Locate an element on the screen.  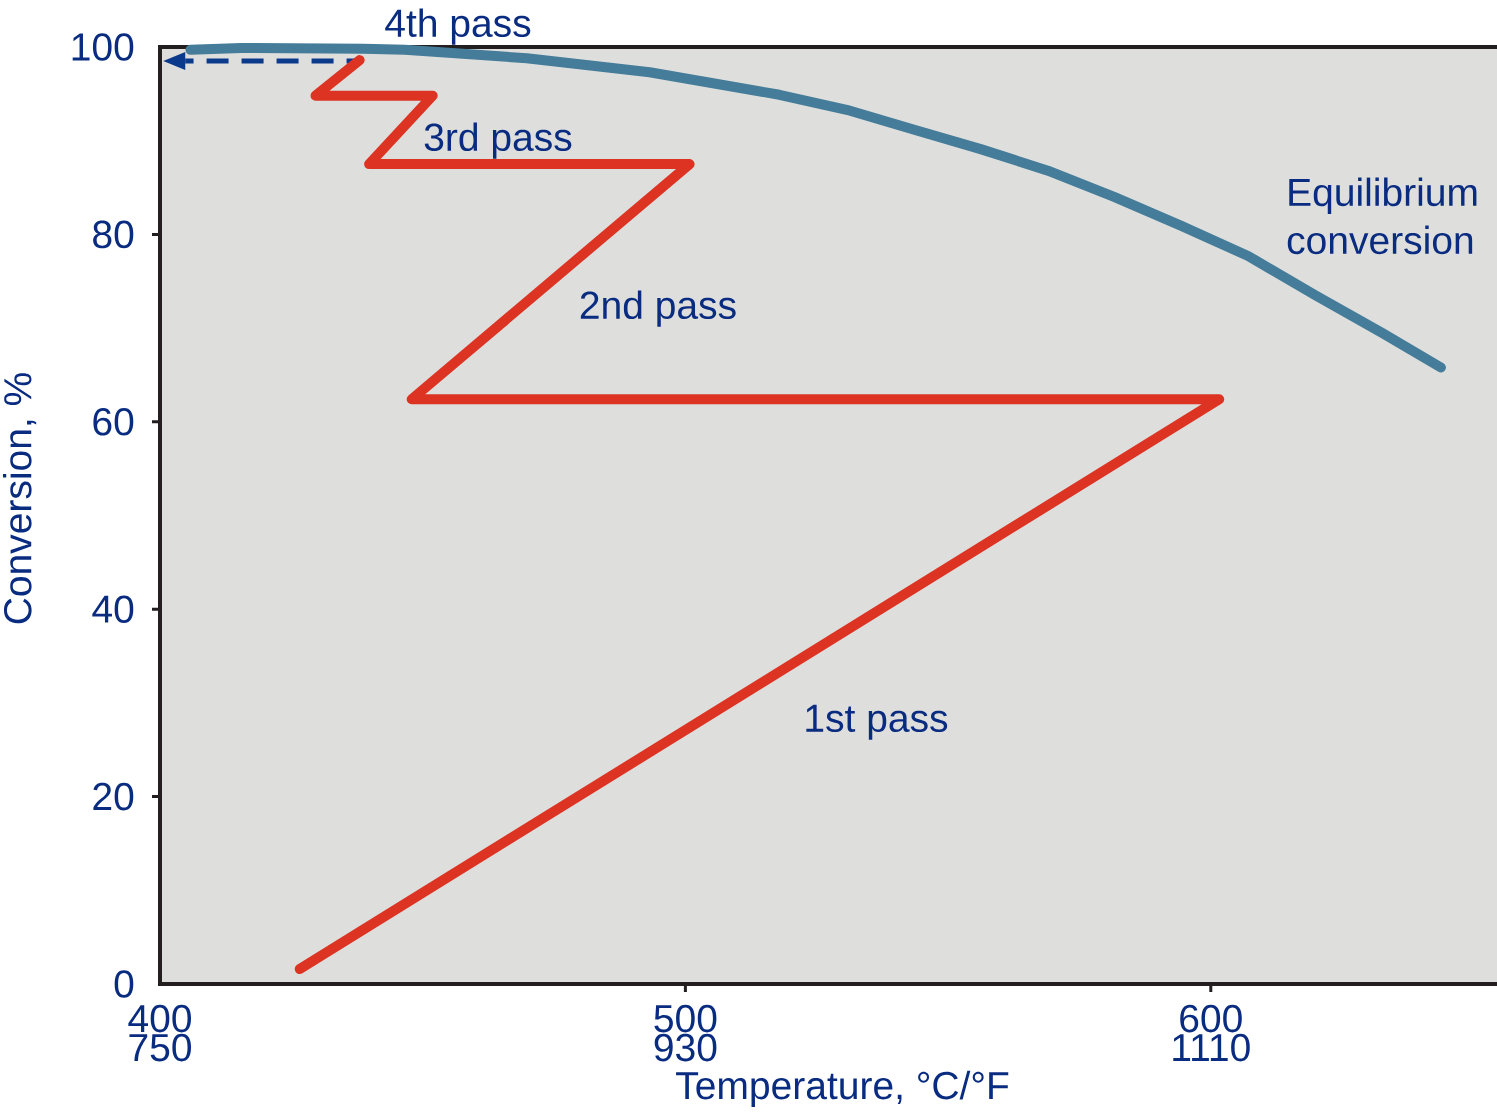
y-tick-label: 60 is located at coordinates (113, 421).